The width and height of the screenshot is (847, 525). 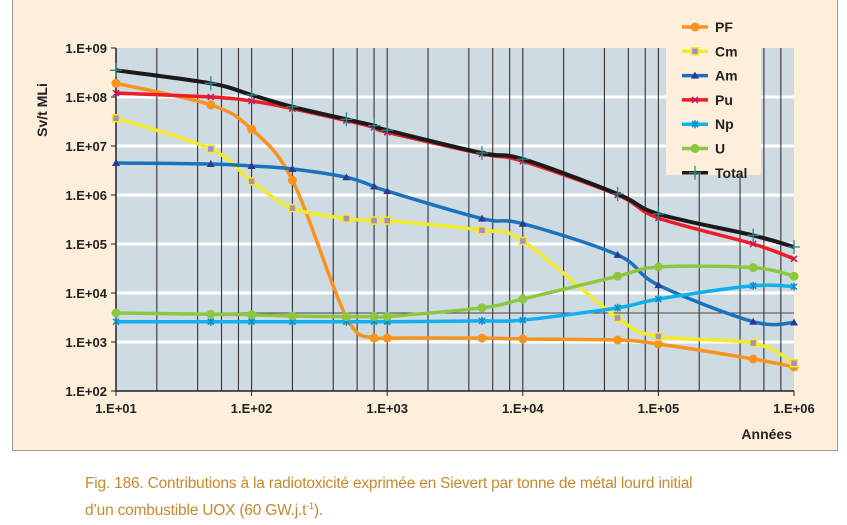 What do you see at coordinates (86, 97) in the screenshot?
I see `y-tick-label: 1.E+08` at bounding box center [86, 97].